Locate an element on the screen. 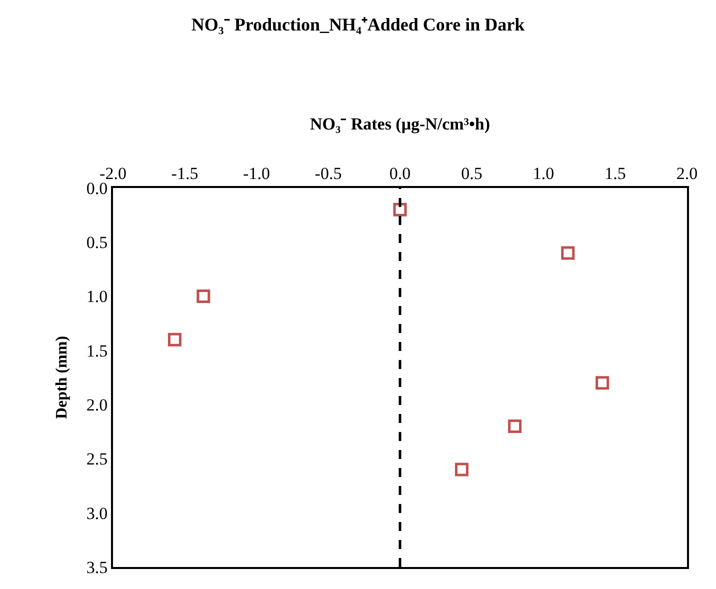 This screenshot has height=589, width=716. chart-title: NO₃⁻ Production_NH₄⁺Added Core in Dark is located at coordinates (358, 24).